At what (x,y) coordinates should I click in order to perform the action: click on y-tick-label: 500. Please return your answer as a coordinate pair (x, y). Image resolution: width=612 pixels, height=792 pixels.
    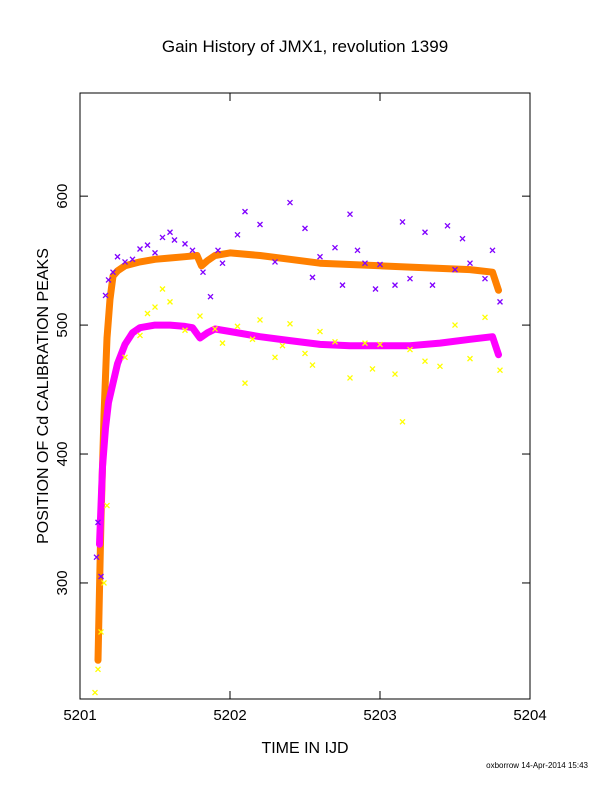
    Looking at the image, I should click on (62, 325).